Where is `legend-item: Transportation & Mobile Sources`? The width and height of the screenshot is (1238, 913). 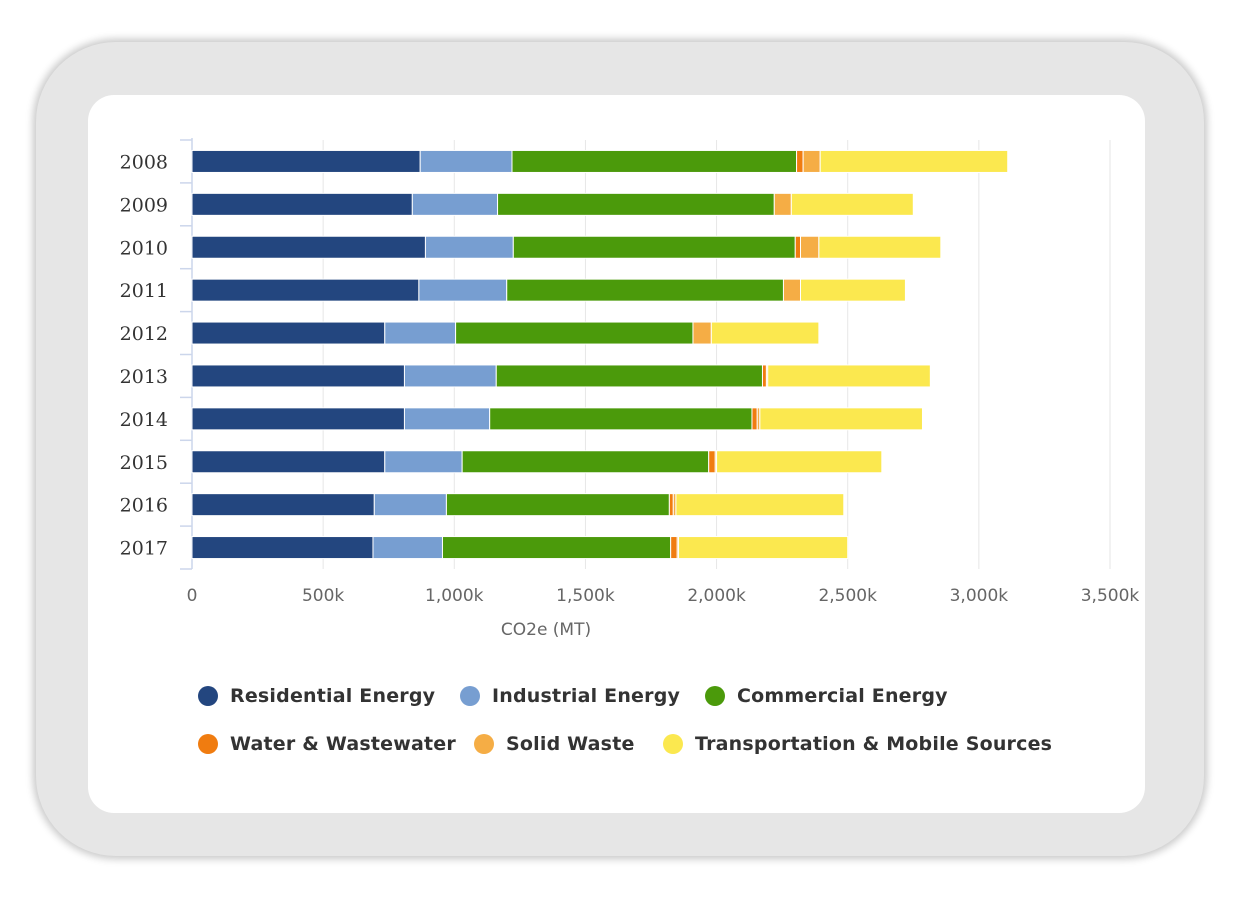
legend-item: Transportation & Mobile Sources is located at coordinates (857, 744).